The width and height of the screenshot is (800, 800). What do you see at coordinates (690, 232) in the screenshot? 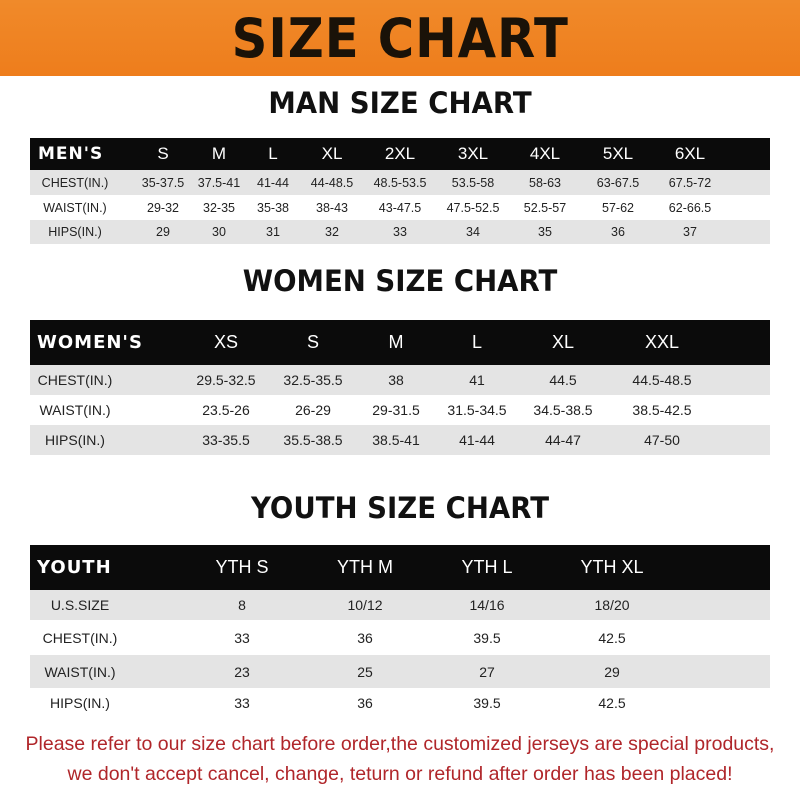
I see `table-cell: 37` at bounding box center [690, 232].